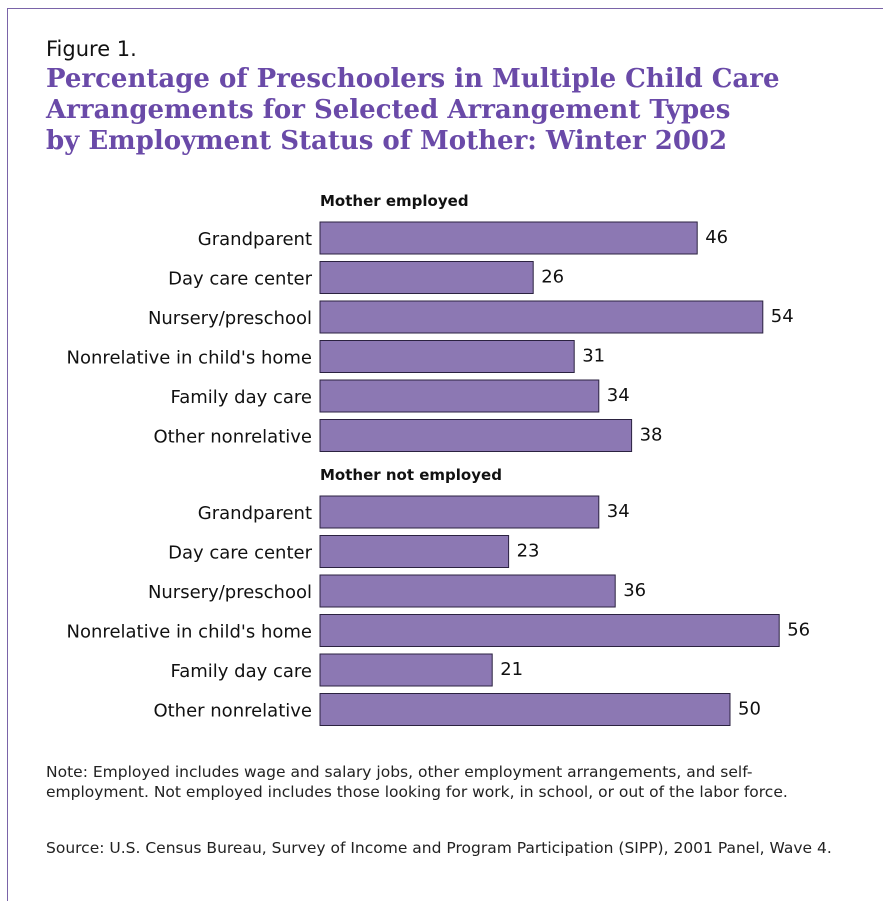 This screenshot has width=883, height=901. What do you see at coordinates (230, 592) in the screenshot?
I see `category-label-2-3: Nursery/preschool` at bounding box center [230, 592].